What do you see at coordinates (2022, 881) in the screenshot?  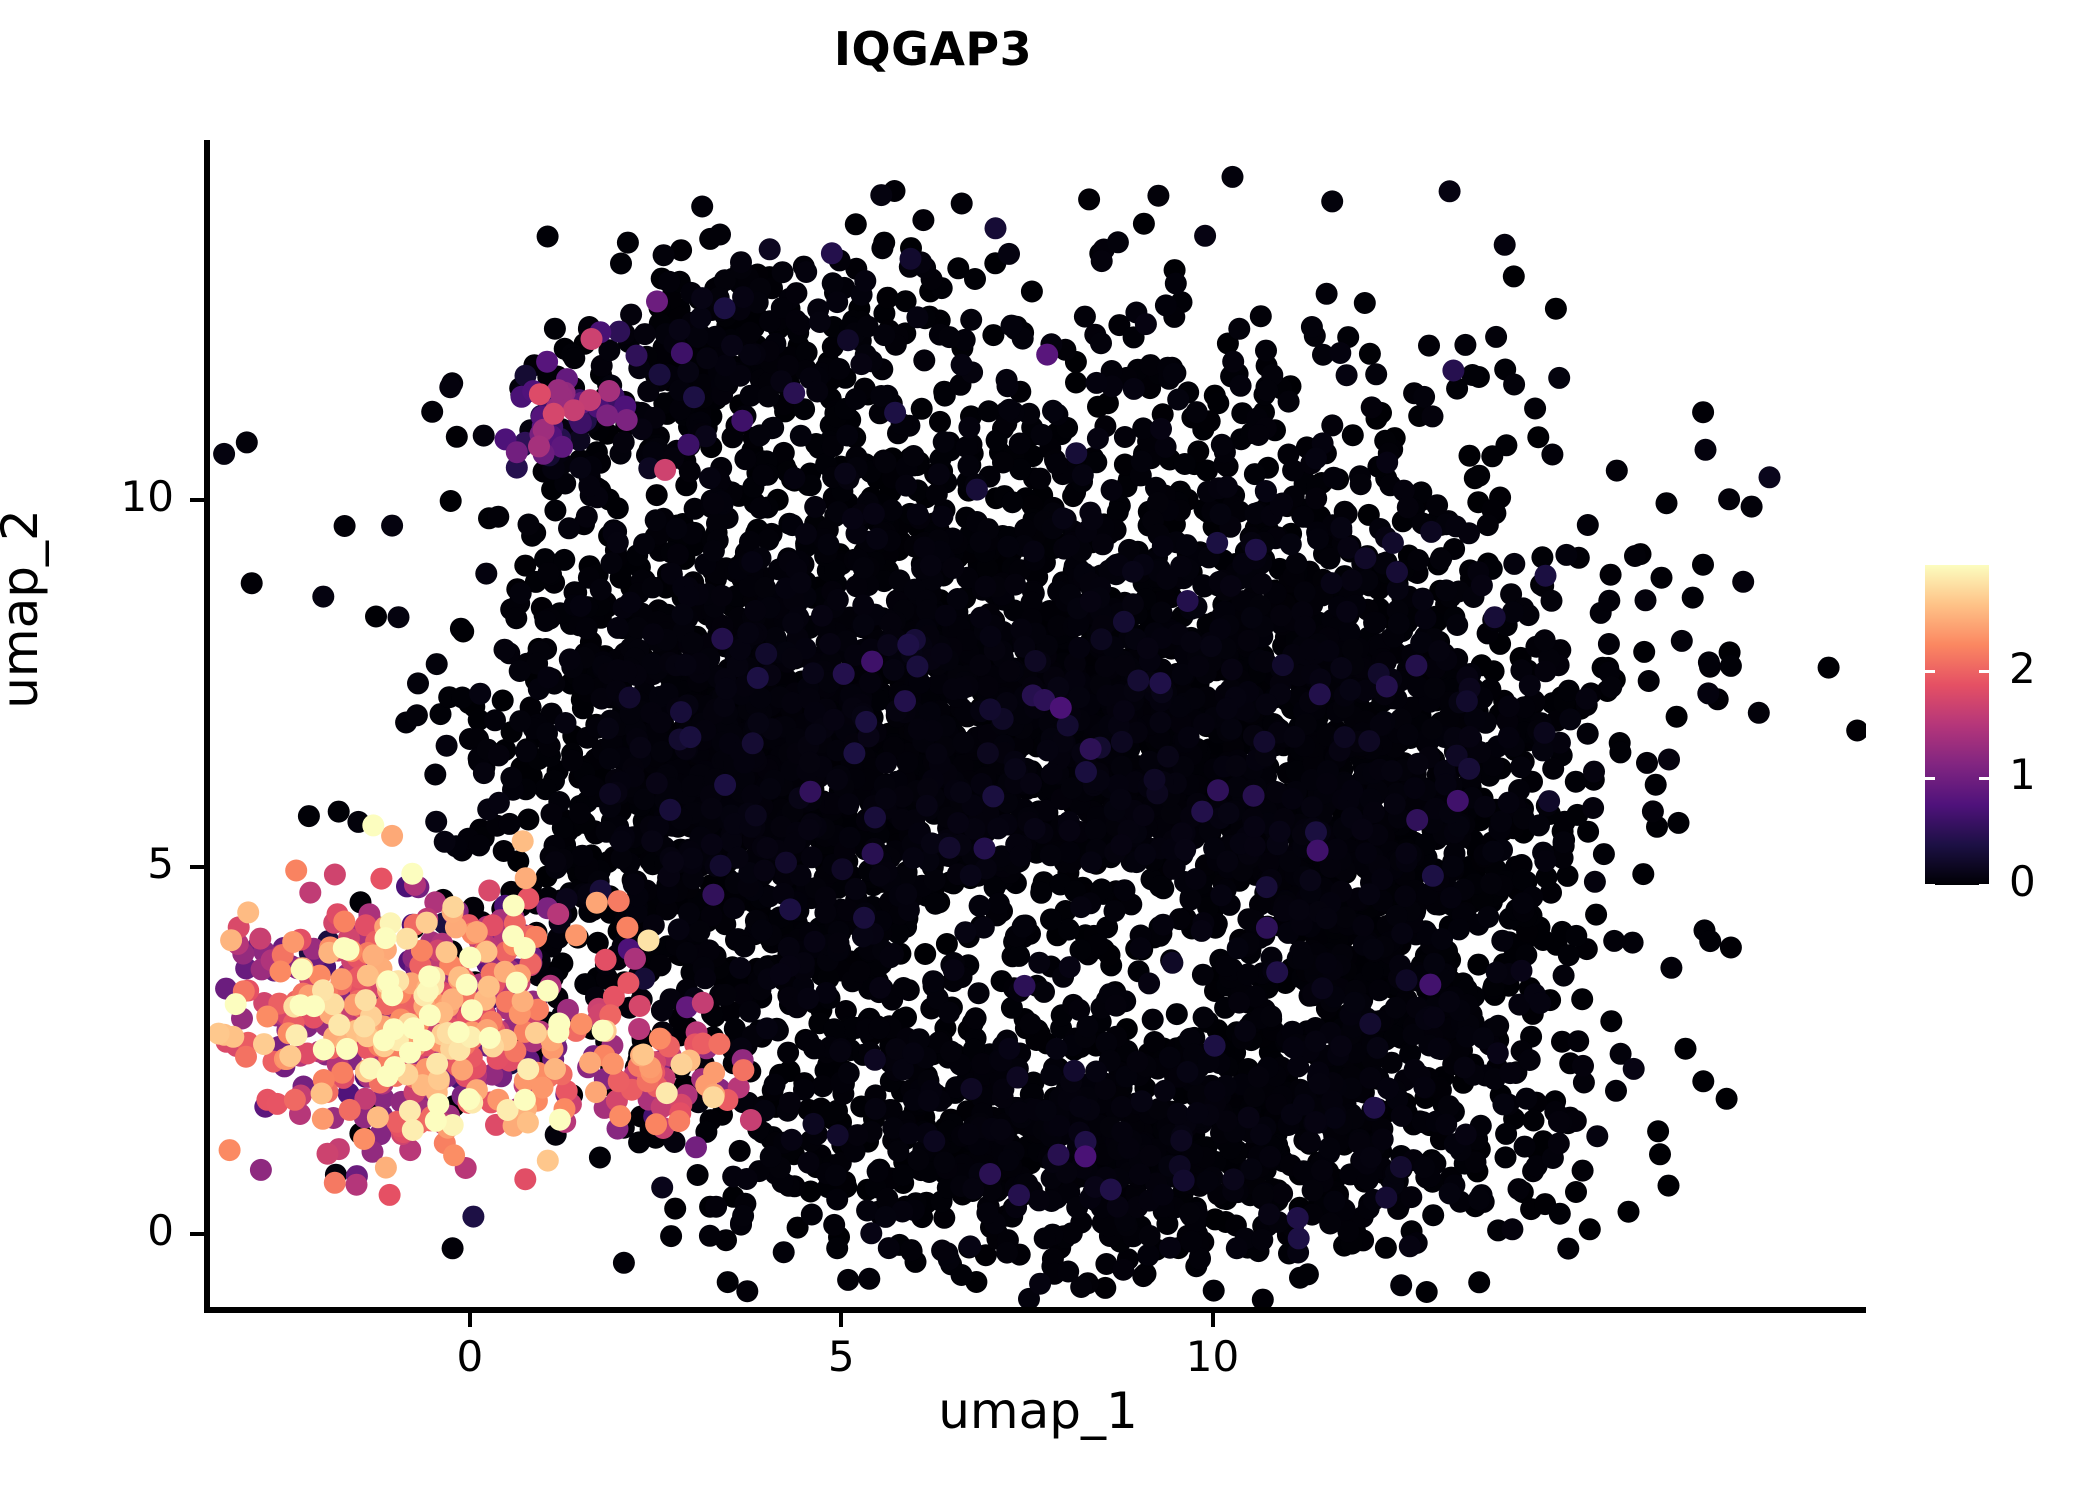 I see `colorbar-tick-label: 0` at bounding box center [2022, 881].